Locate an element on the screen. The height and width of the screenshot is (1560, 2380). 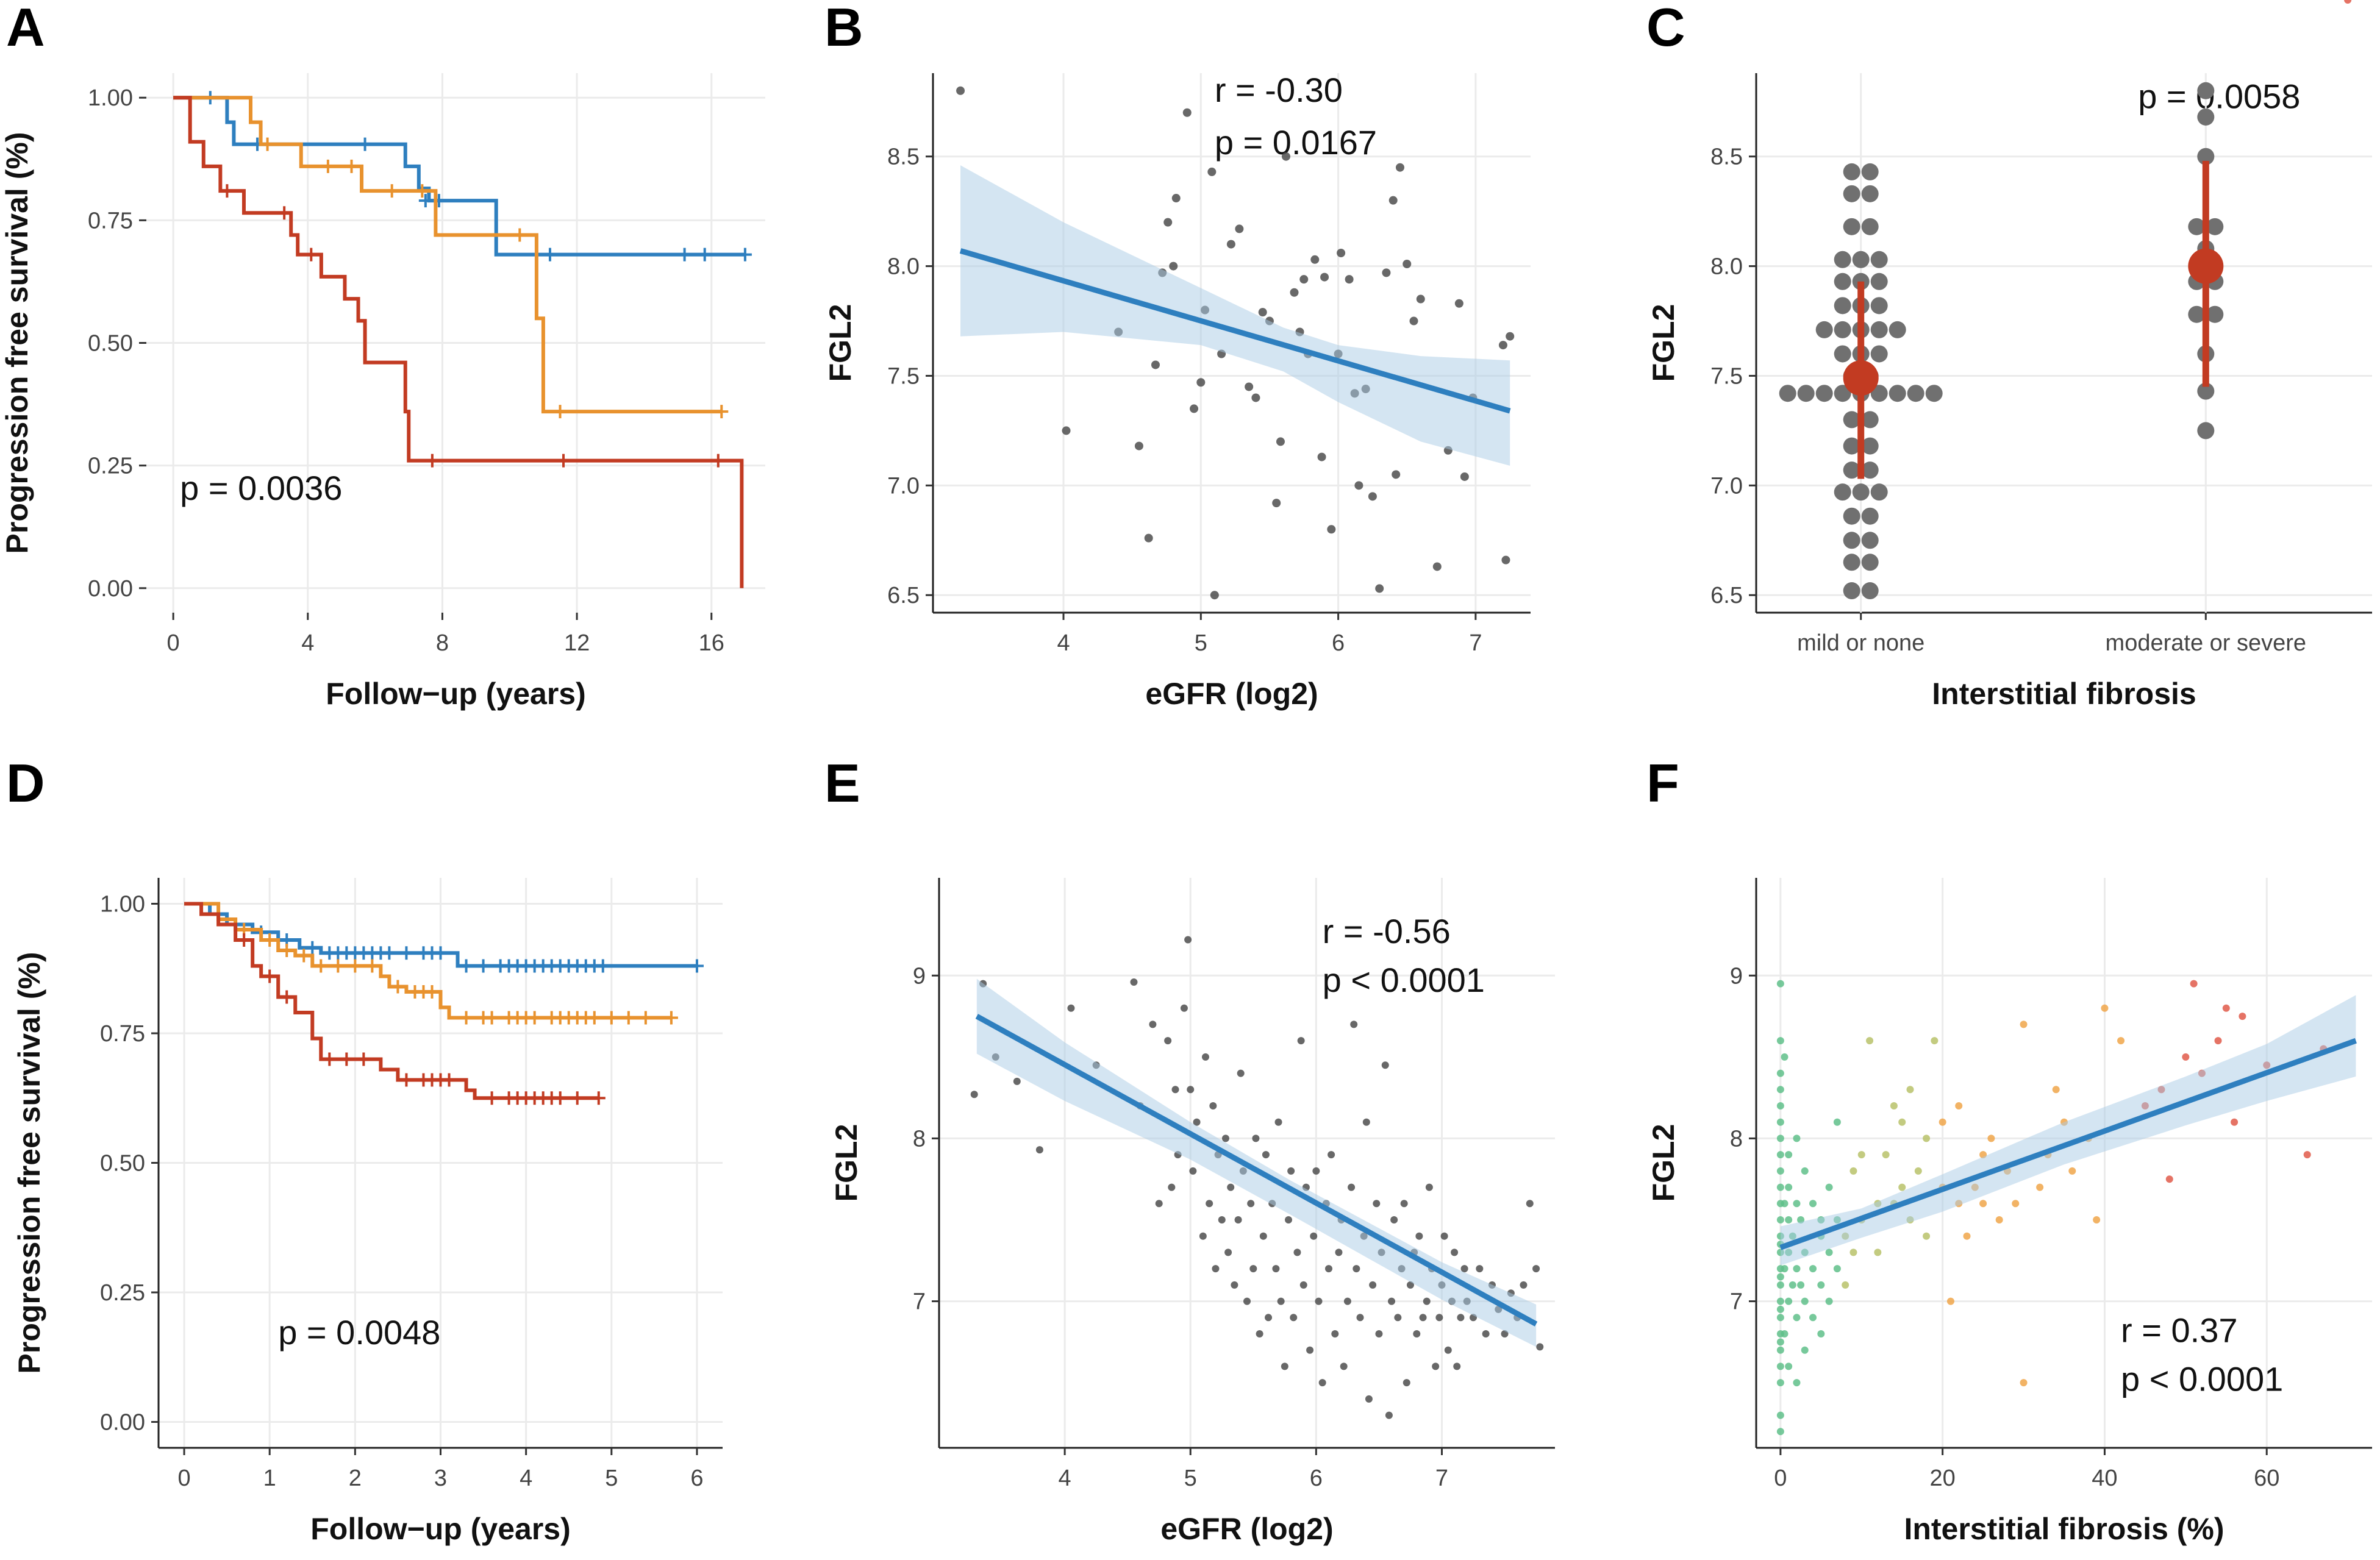
x-tick-label: 5 is located at coordinates (1190, 1478).